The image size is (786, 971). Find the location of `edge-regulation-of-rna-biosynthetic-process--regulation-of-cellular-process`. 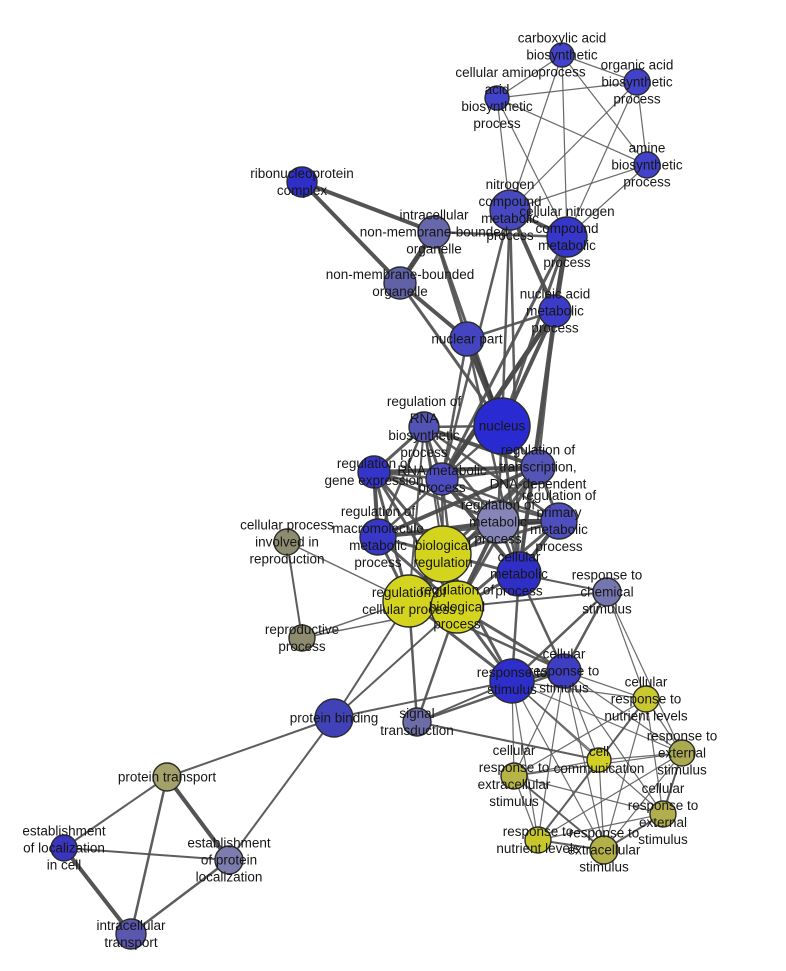

edge-regulation-of-rna-biosynthetic-process--regulation-of-cellular-process is located at coordinates (416, 514).